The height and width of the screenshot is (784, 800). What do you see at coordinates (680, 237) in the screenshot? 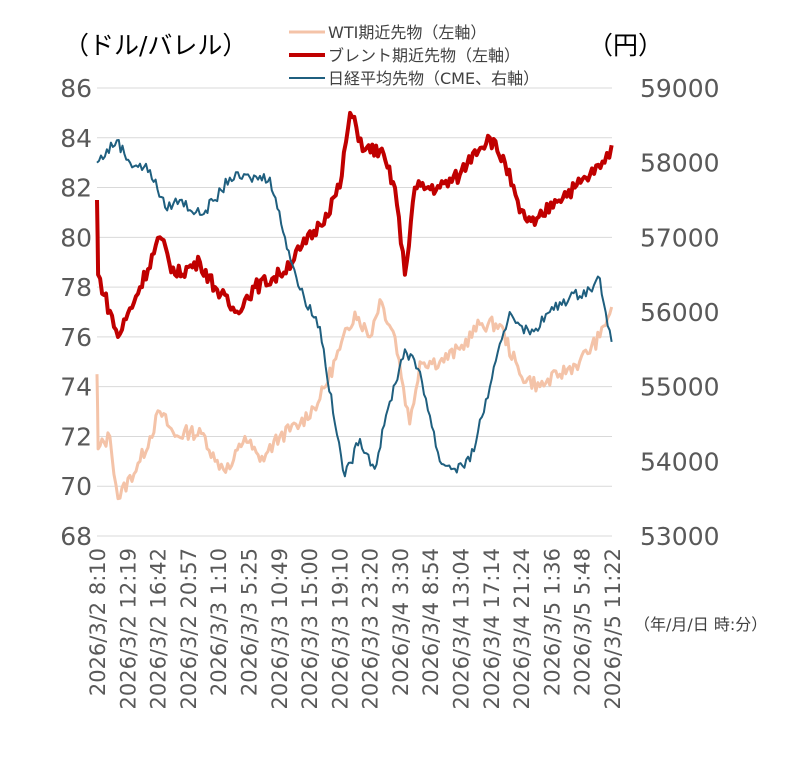
I see `right-tick-label: 57000` at bounding box center [680, 237].